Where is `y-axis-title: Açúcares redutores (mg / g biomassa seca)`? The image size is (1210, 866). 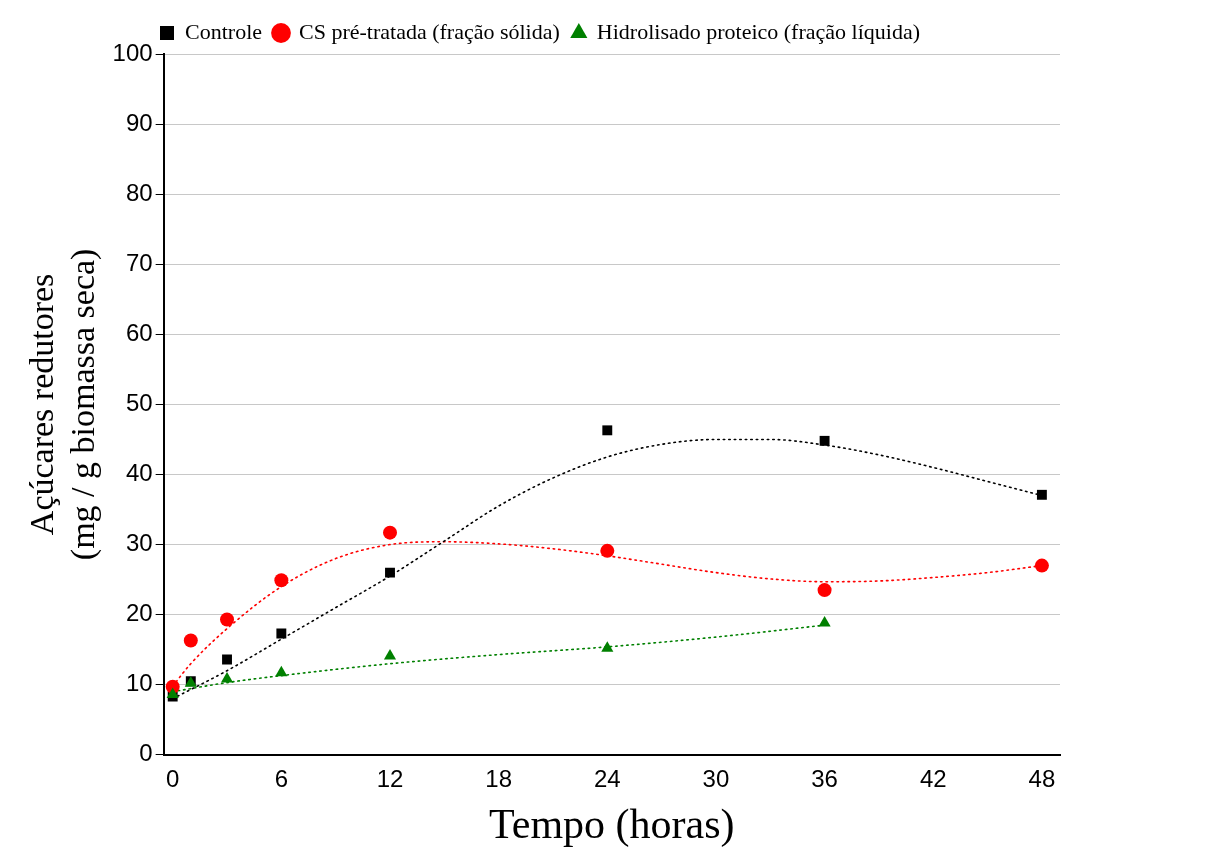 y-axis-title: Açúcares redutores (mg / g biomassa seca) is located at coordinates (63, 404).